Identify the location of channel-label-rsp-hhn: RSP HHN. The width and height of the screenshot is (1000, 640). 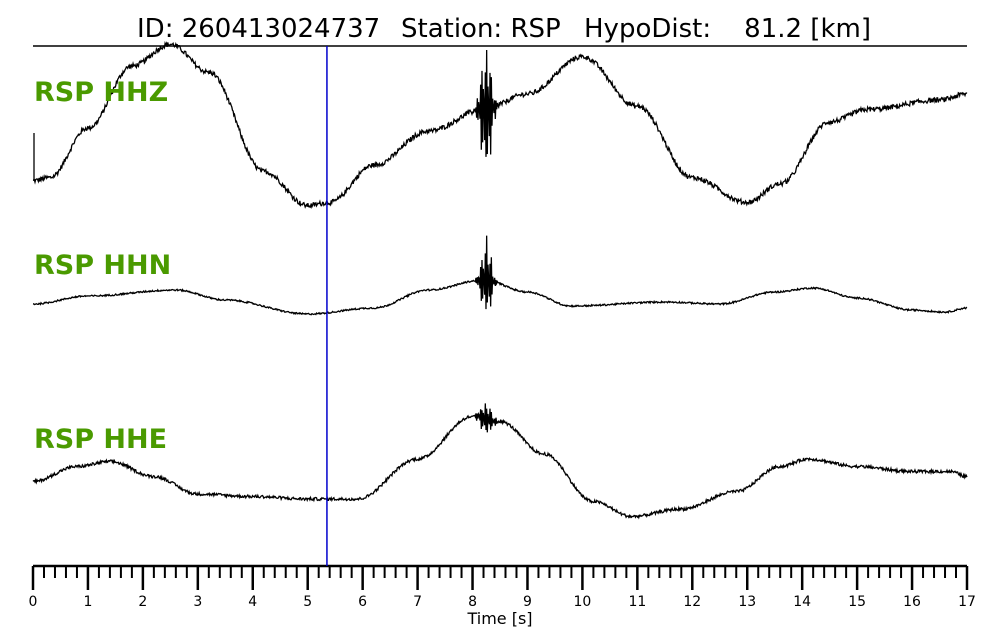
(102, 265).